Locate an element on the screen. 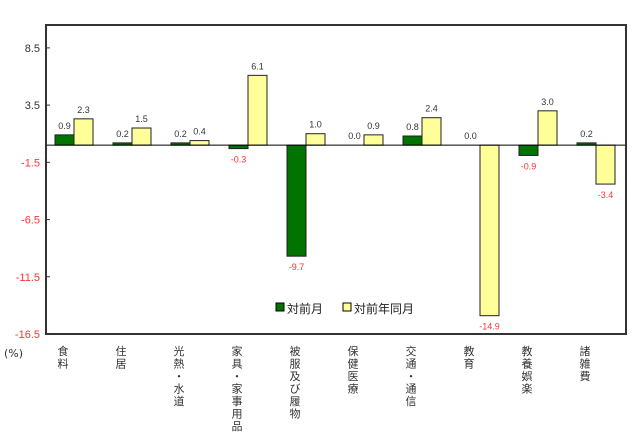  category-label-char: 療 is located at coordinates (353, 389).